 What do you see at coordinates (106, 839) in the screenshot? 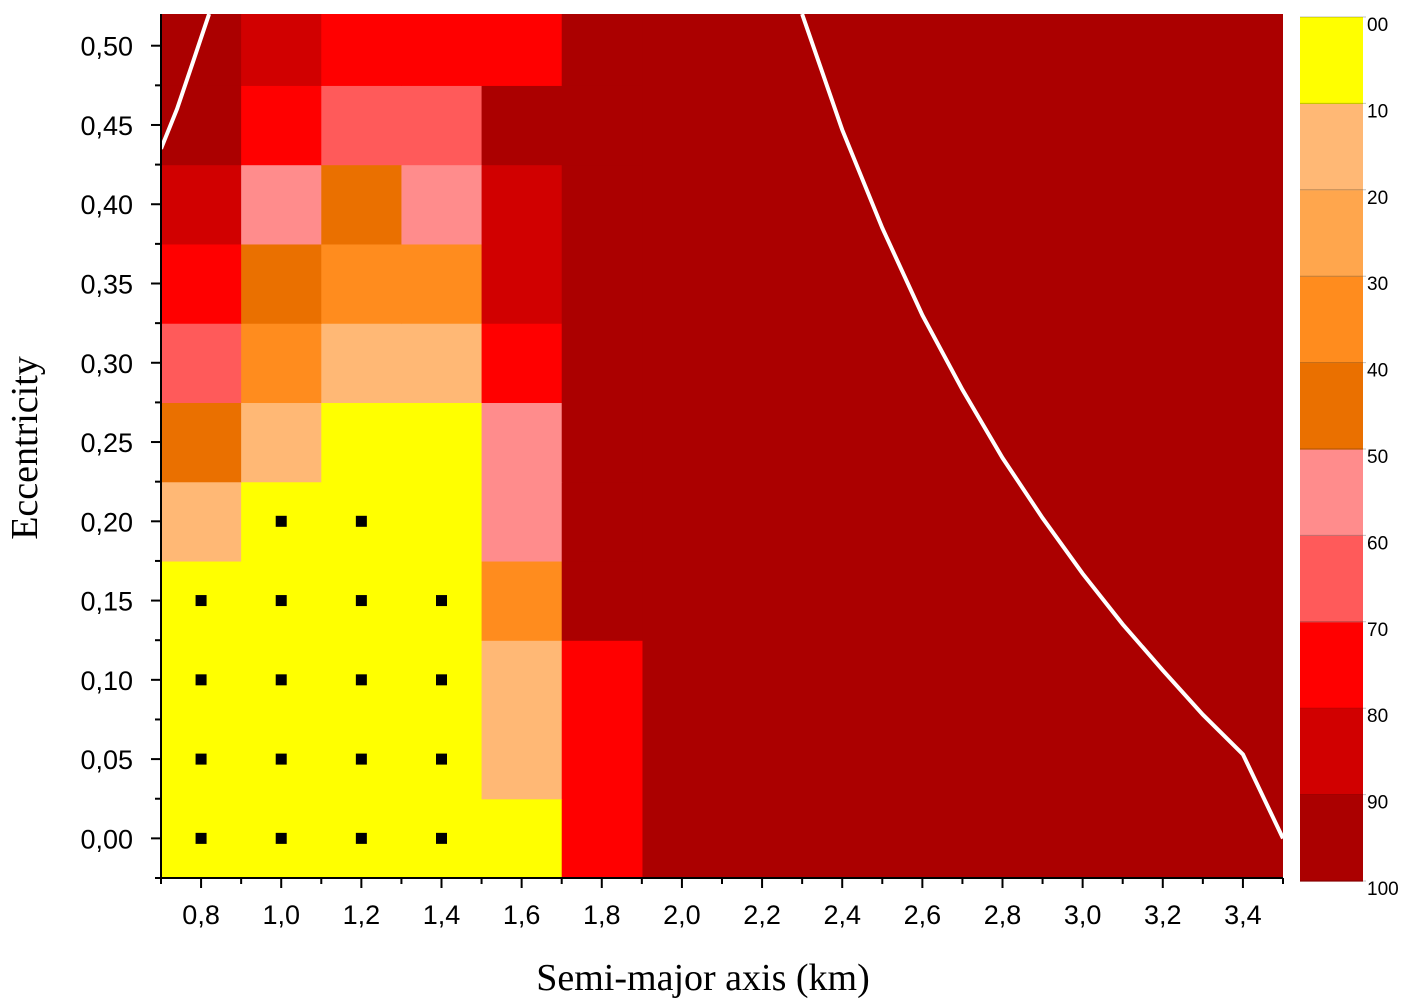
I see `y-tick-label: 0,00` at bounding box center [106, 839].